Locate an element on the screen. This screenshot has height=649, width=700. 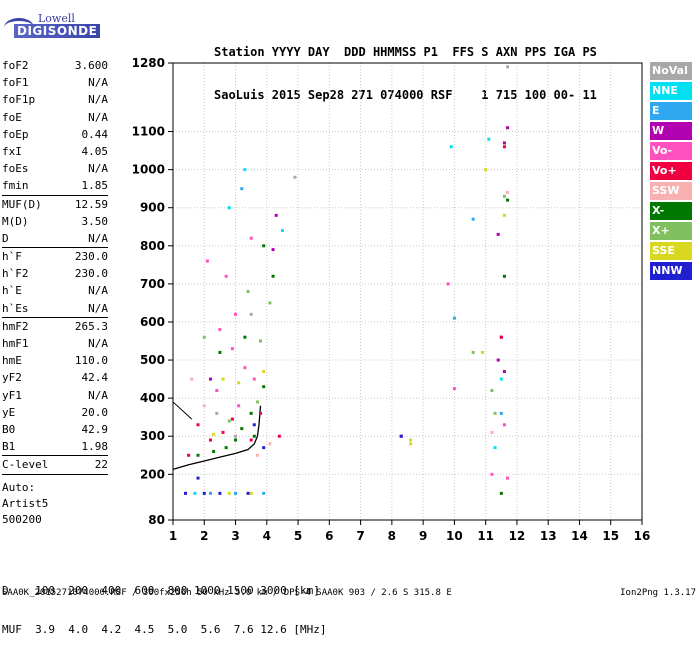
param-name: foF2 is located at coordinates (15, 65).